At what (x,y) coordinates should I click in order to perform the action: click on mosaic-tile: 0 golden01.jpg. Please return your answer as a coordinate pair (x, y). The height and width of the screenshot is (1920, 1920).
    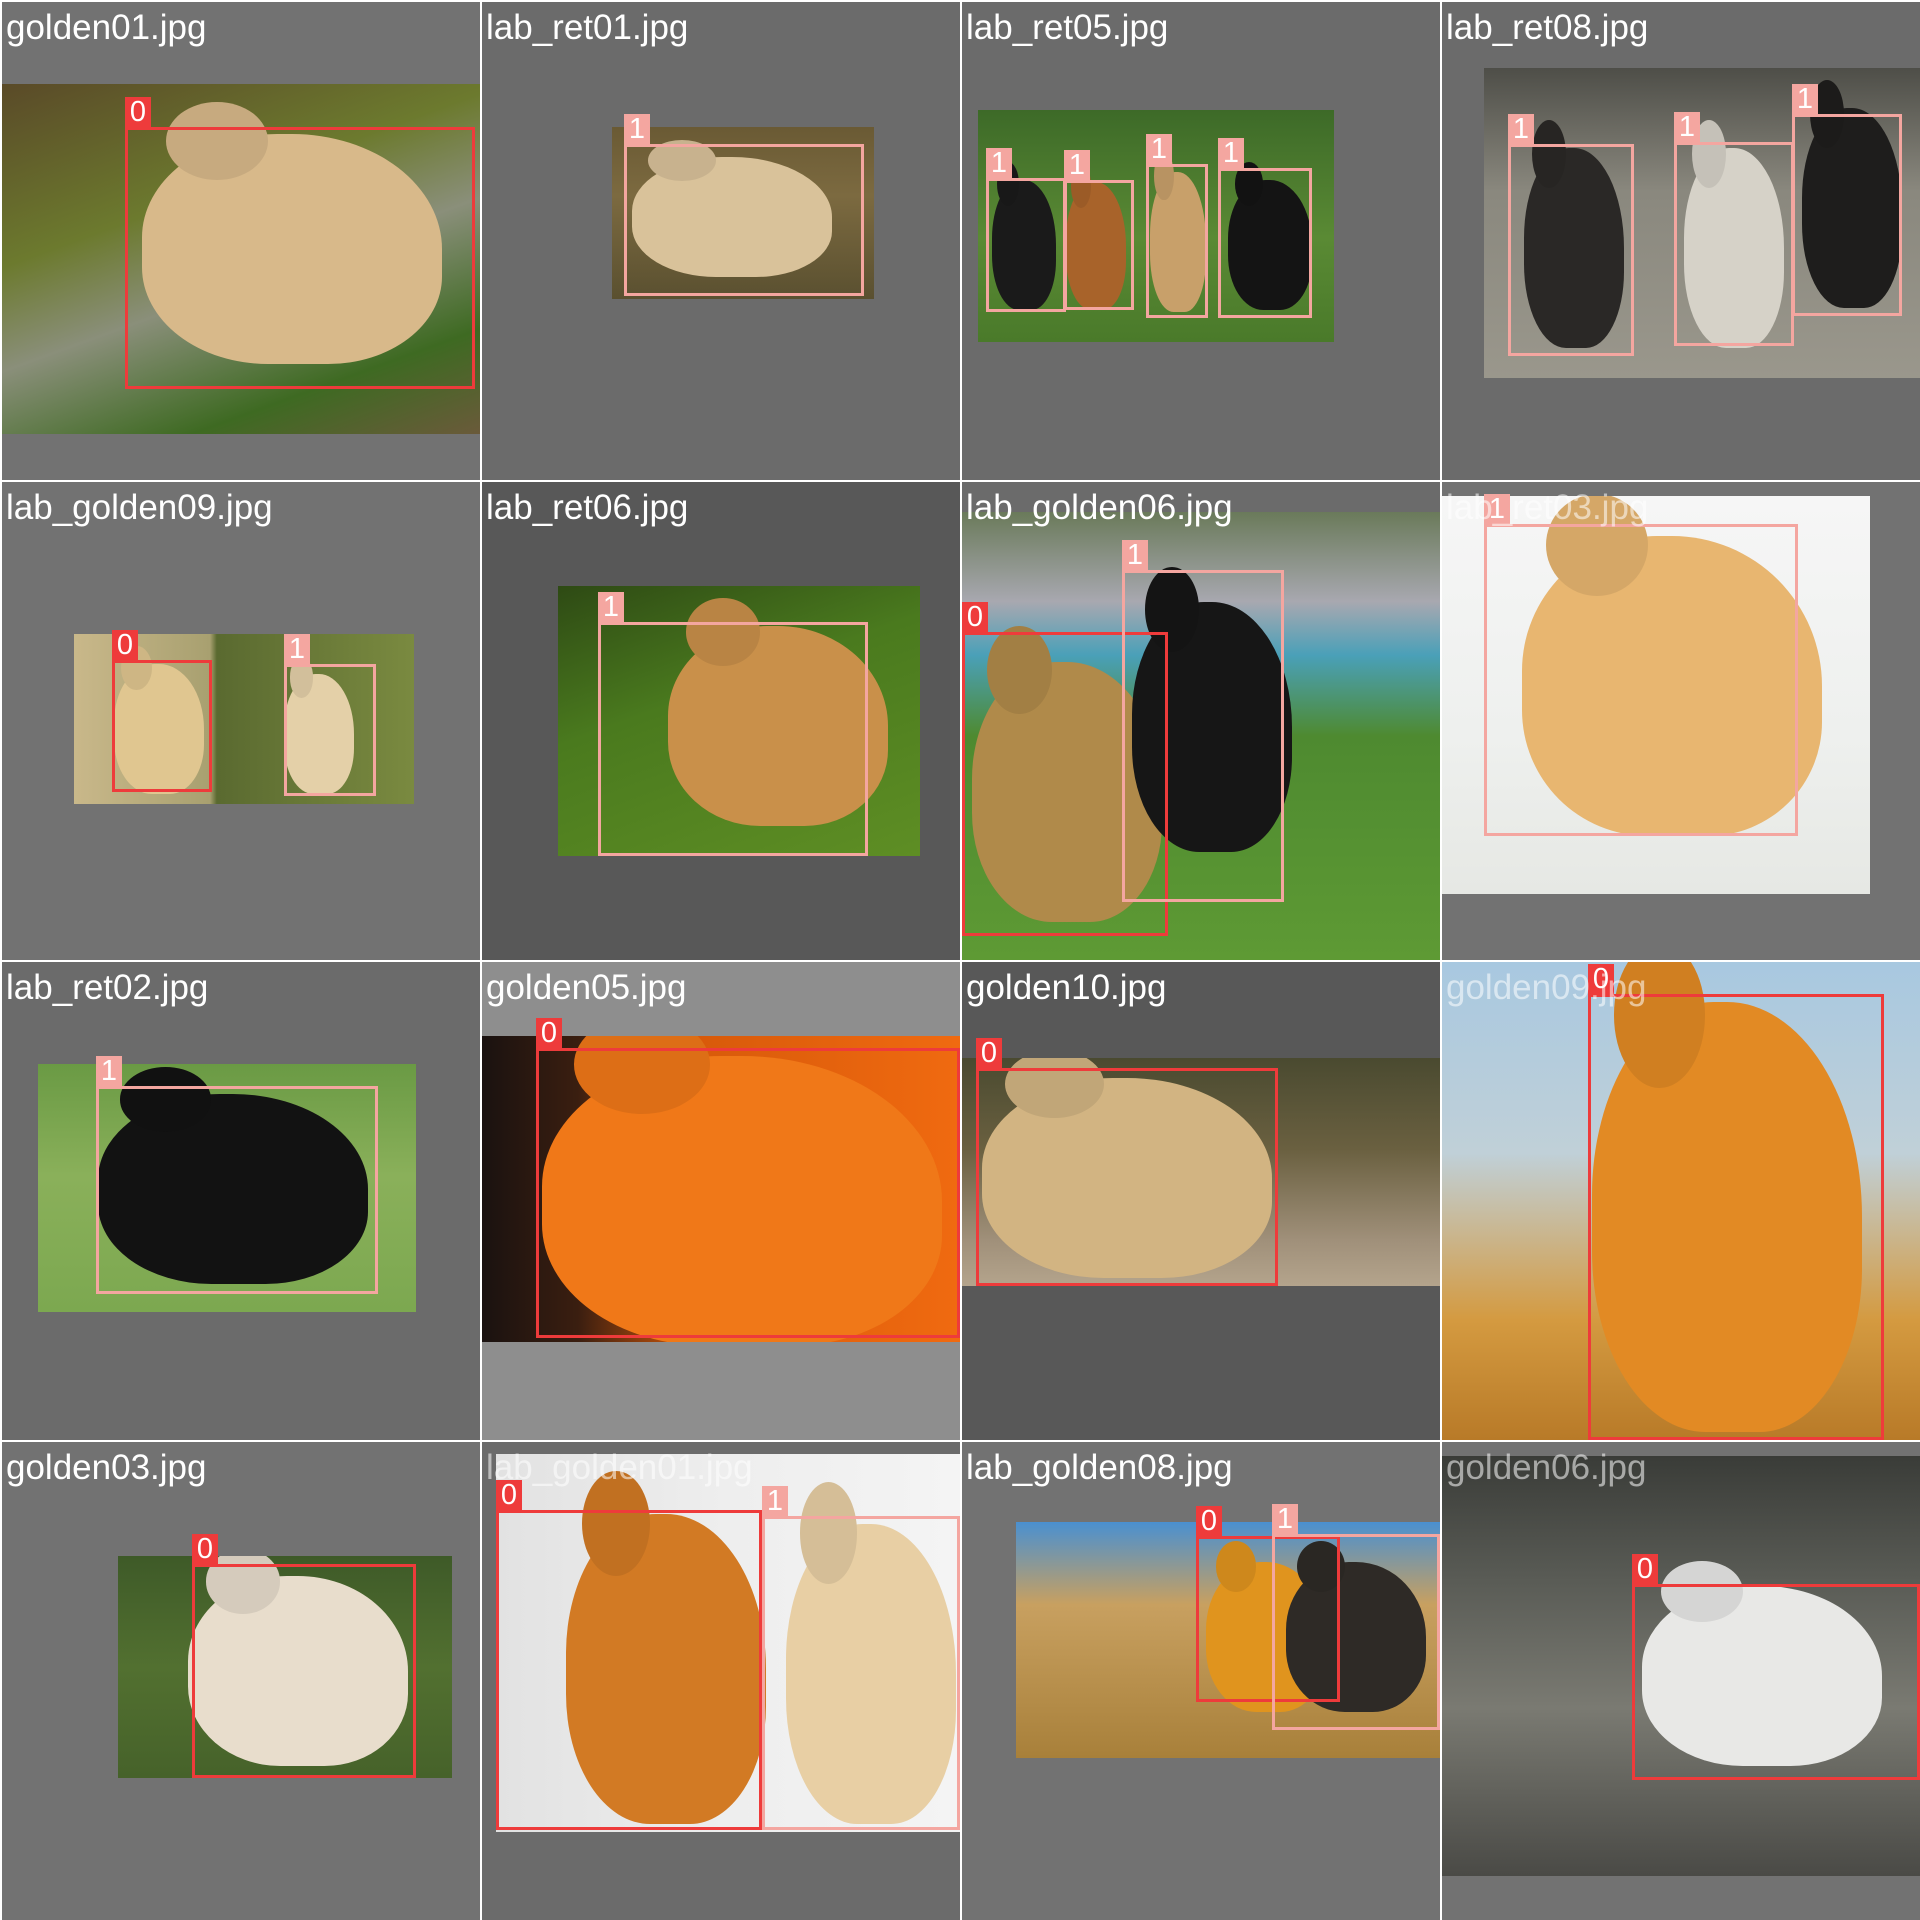
    Looking at the image, I should click on (241, 241).